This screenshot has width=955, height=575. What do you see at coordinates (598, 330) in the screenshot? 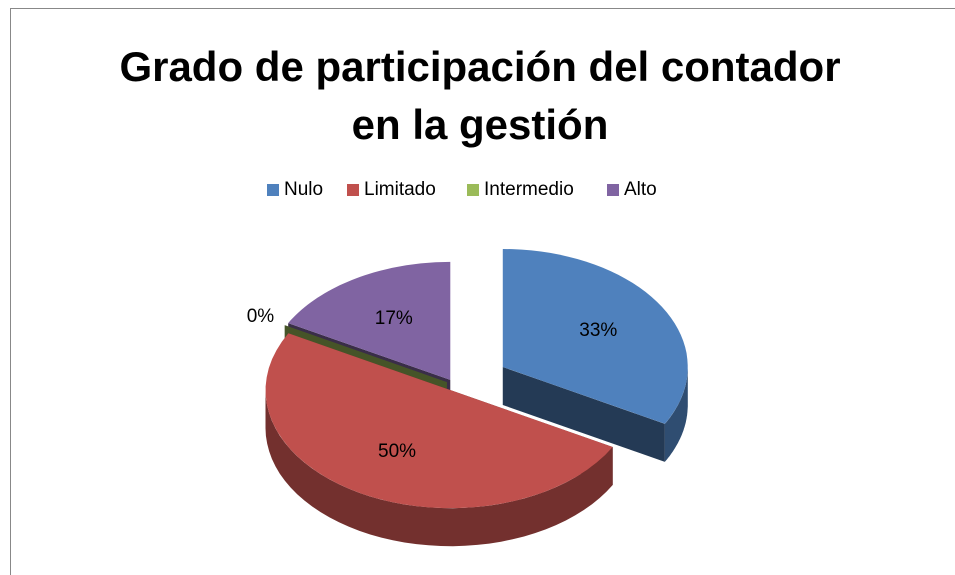
I see `data-label: 33%` at bounding box center [598, 330].